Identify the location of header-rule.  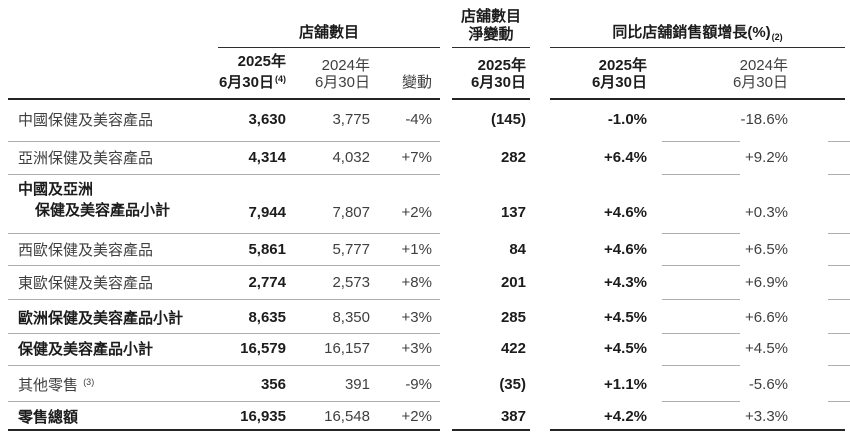
(426, 99).